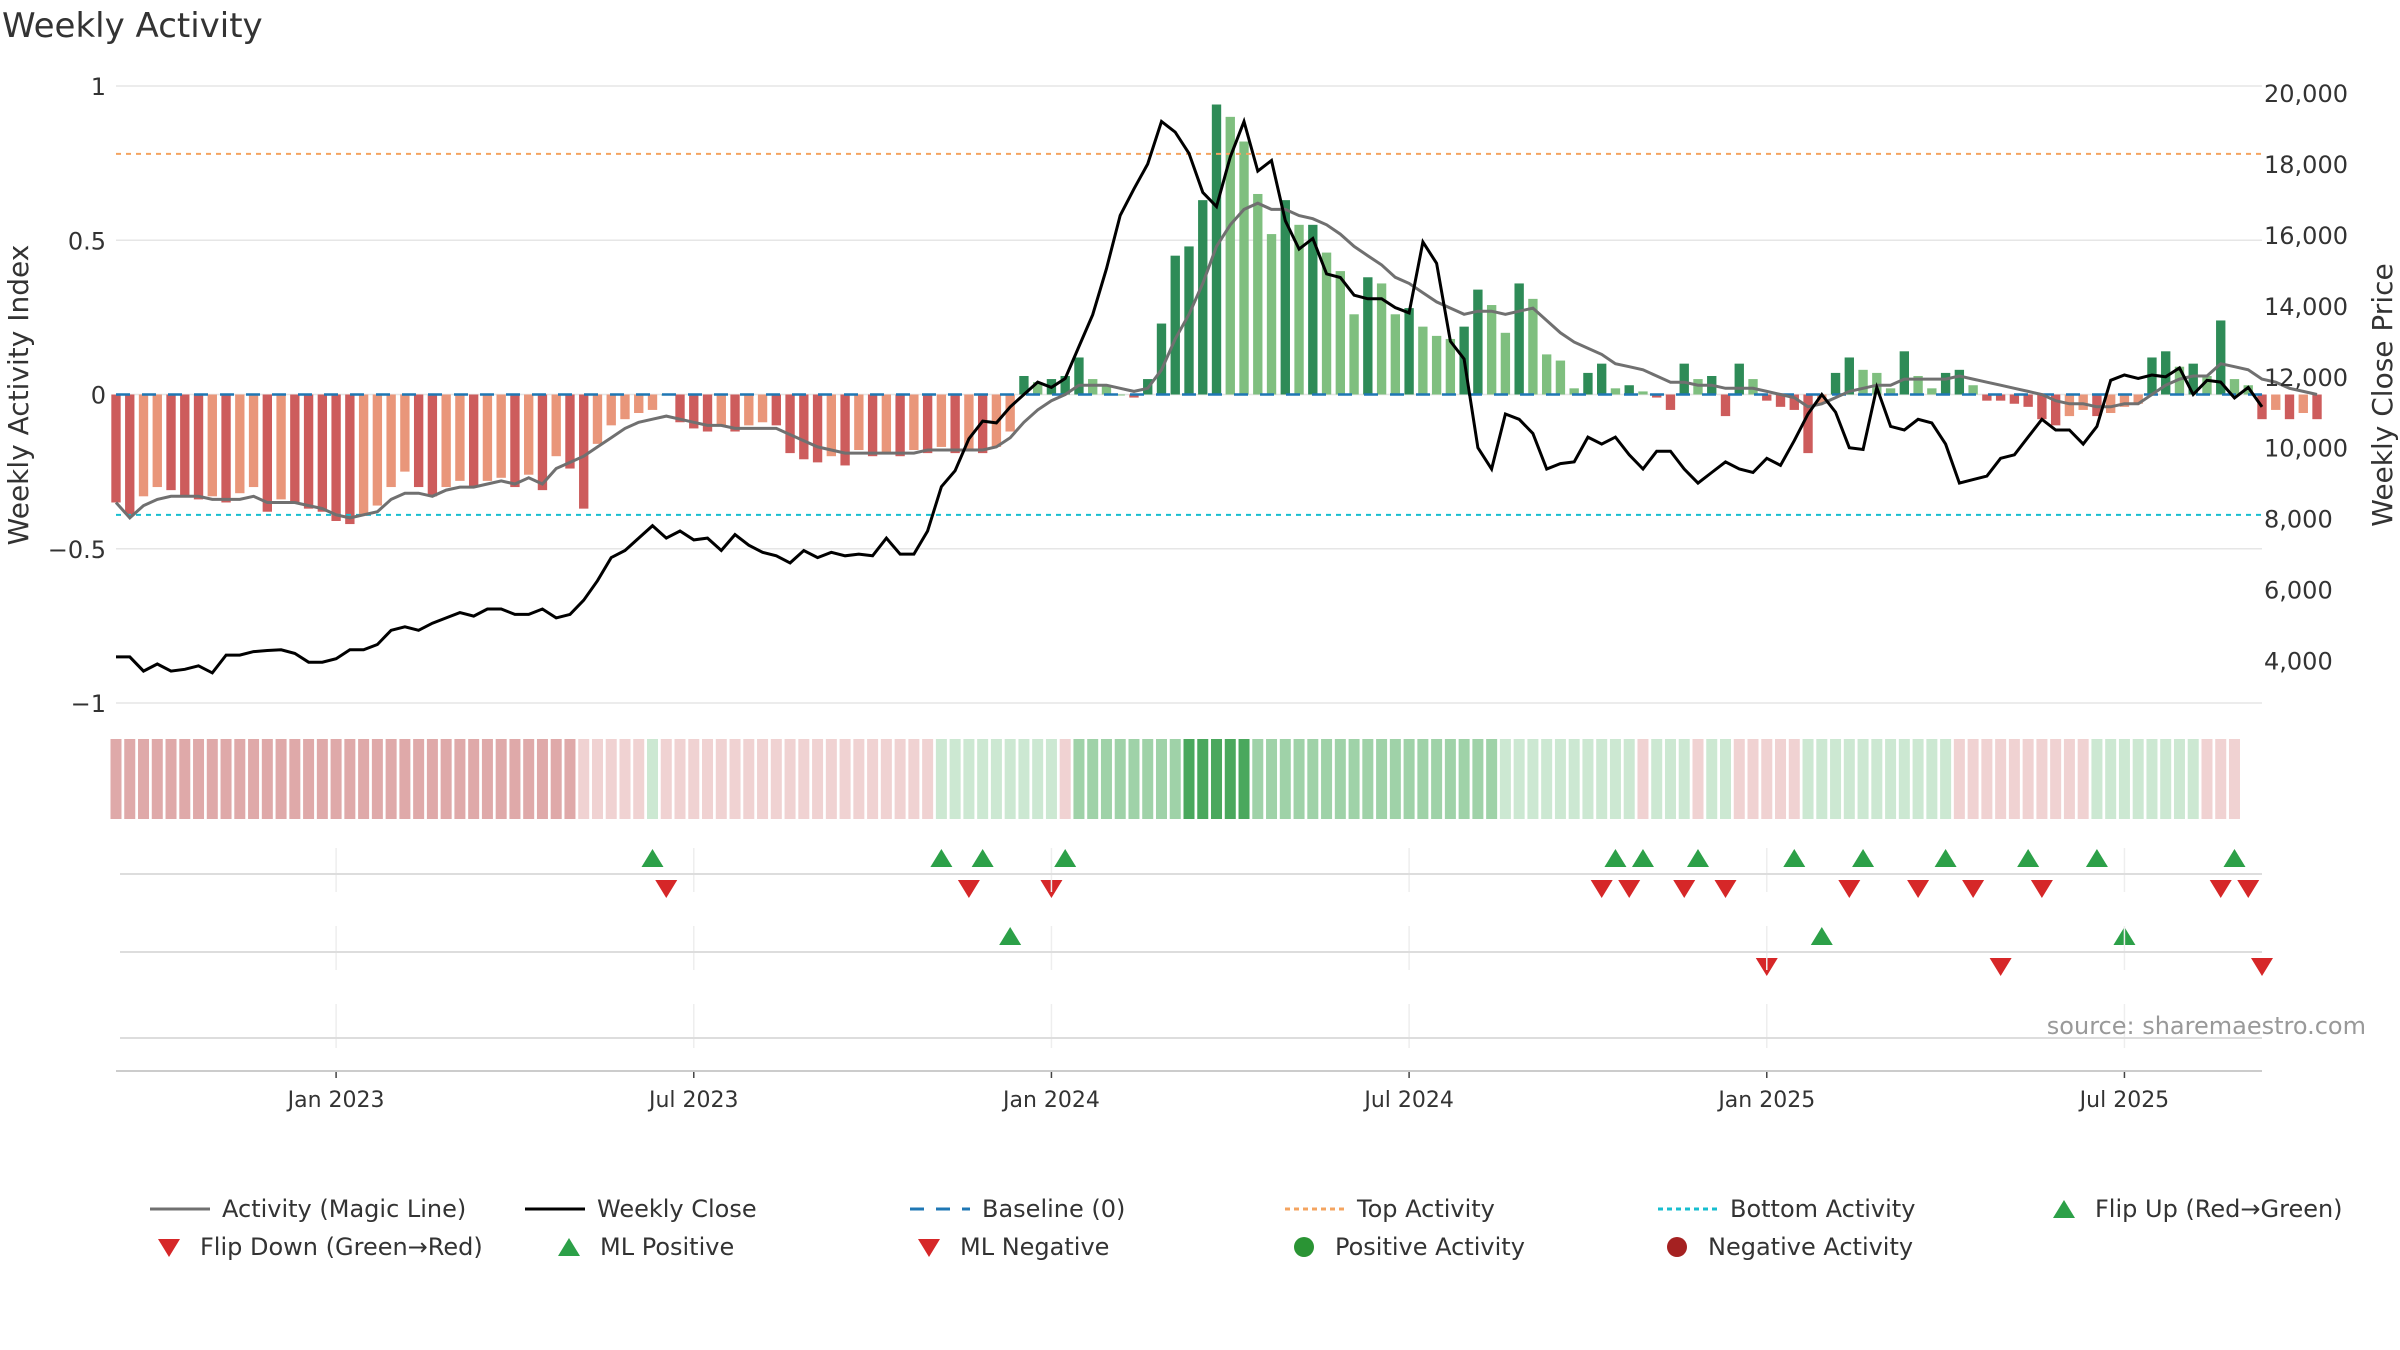 The height and width of the screenshot is (1350, 2400). I want to click on legend-item-posact: Positive Activity, so click(1405, 1247).